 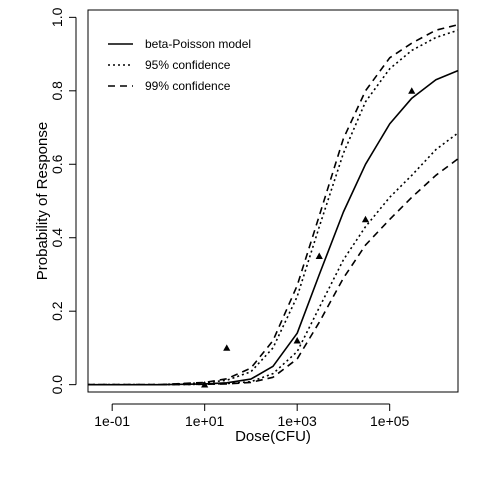 I want to click on y-axis-title: Probability of Response, so click(x=42, y=201).